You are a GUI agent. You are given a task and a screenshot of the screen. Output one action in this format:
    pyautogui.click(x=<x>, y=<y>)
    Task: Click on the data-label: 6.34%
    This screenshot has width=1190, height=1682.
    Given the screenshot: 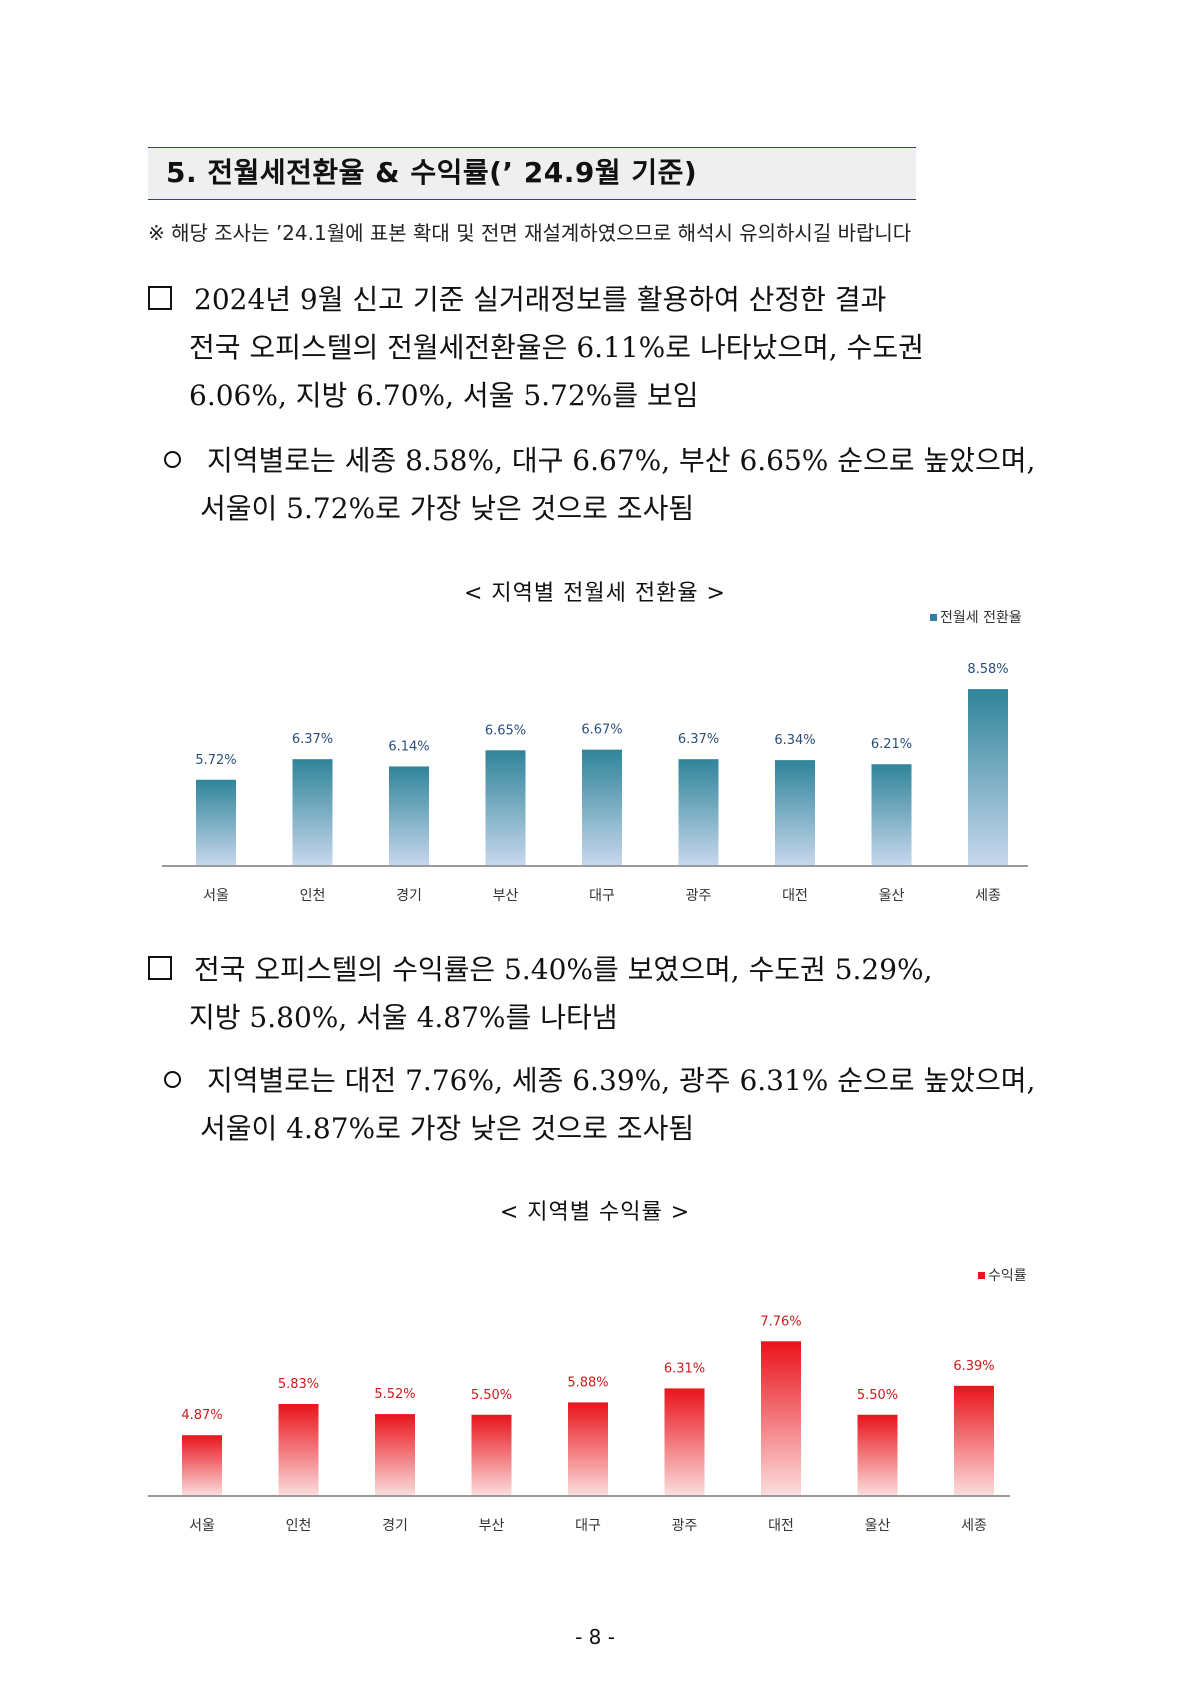 What is the action you would take?
    pyautogui.click(x=794, y=740)
    